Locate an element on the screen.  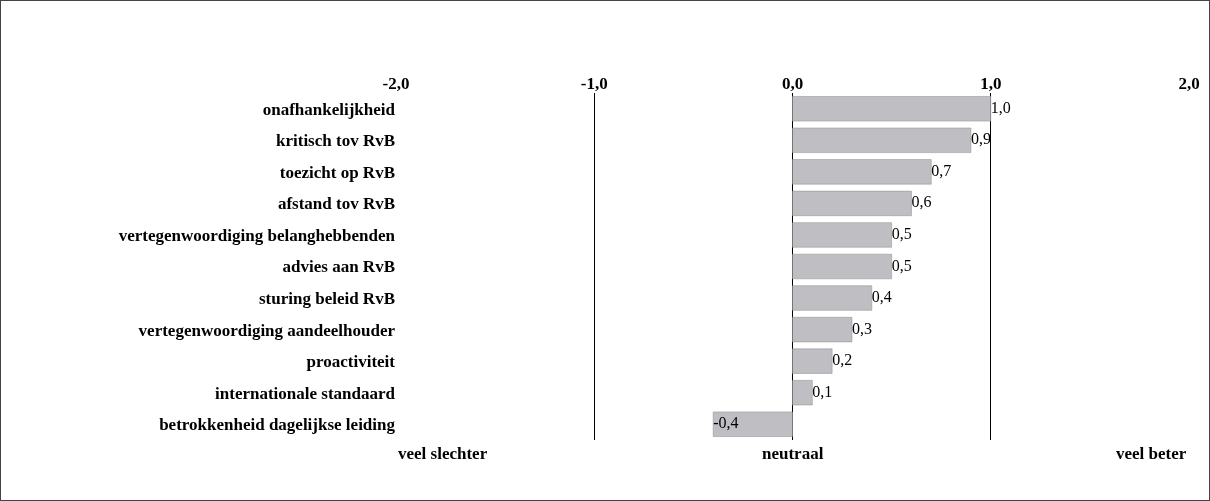
y-tick-label: kritisch tov RvB is located at coordinates (335, 141).